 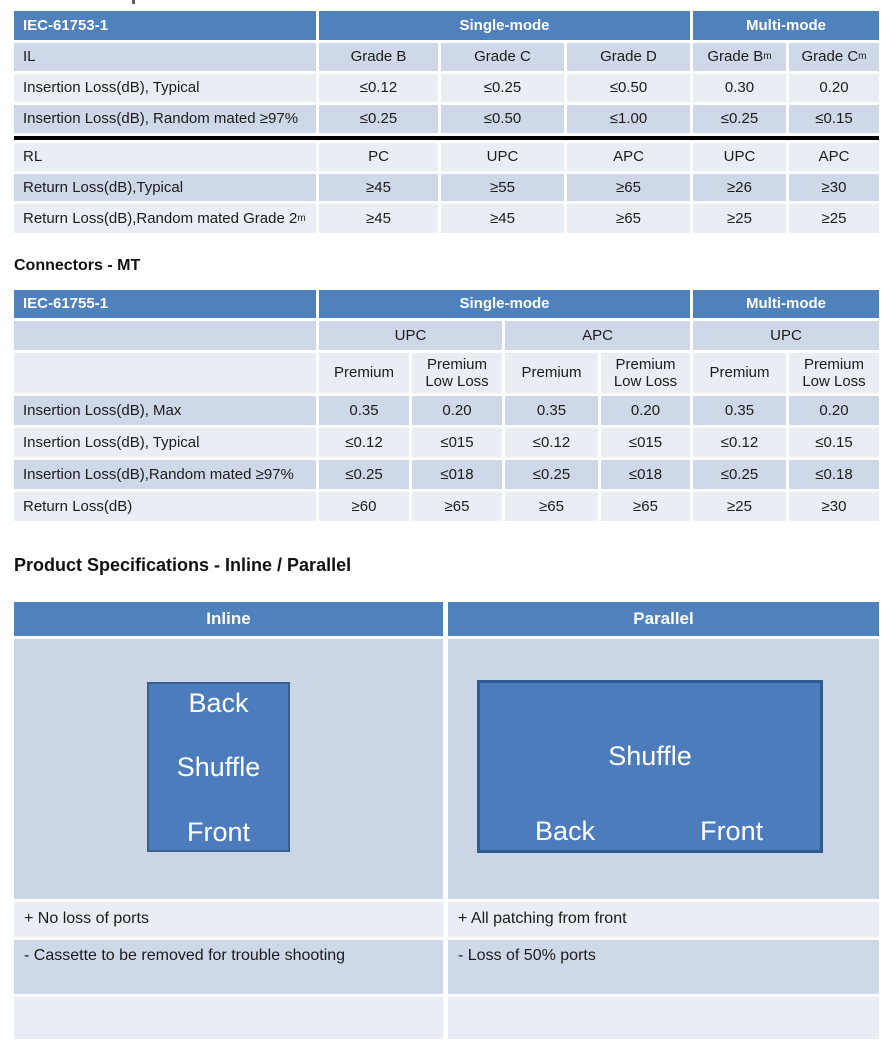 I want to click on inline-diagram-cell: Back Shuffle Front, so click(x=228, y=769).